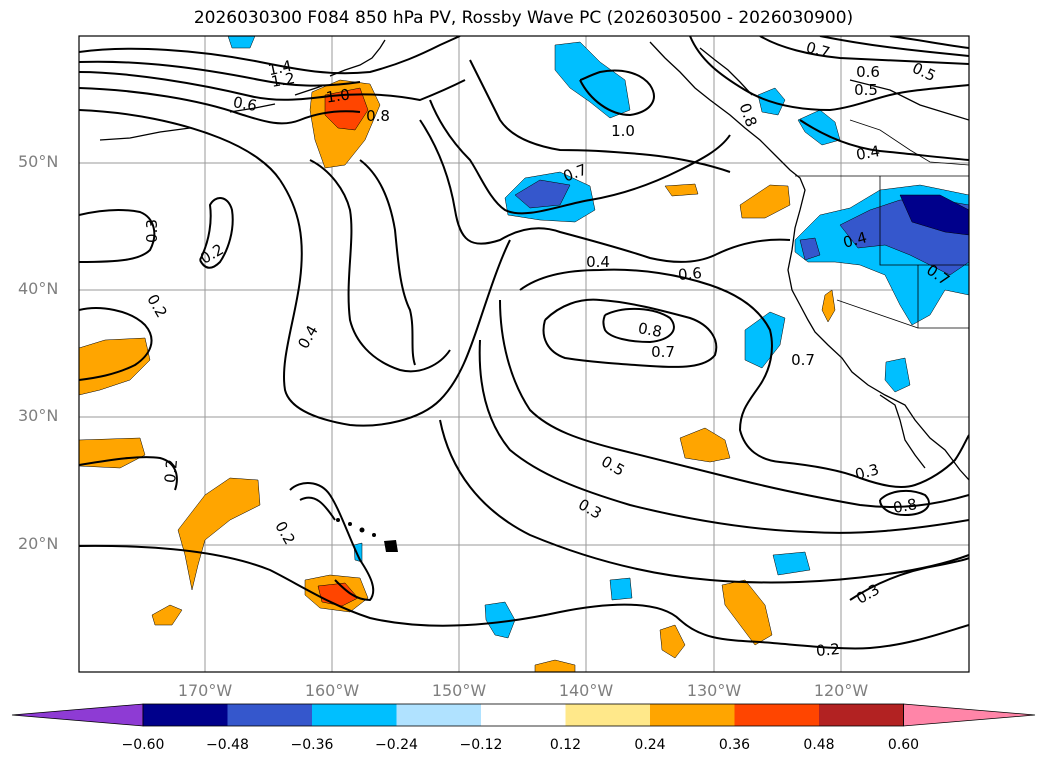  I want to click on colorbar-tick-label: 0.48, so click(819, 745).